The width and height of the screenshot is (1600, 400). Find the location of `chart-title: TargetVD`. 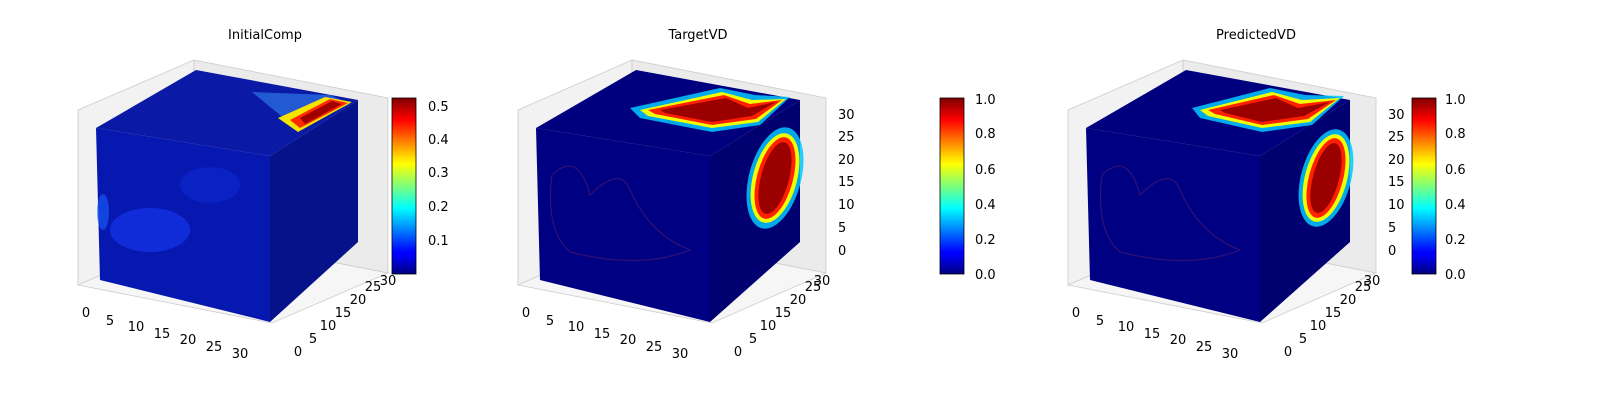

chart-title: TargetVD is located at coordinates (697, 35).